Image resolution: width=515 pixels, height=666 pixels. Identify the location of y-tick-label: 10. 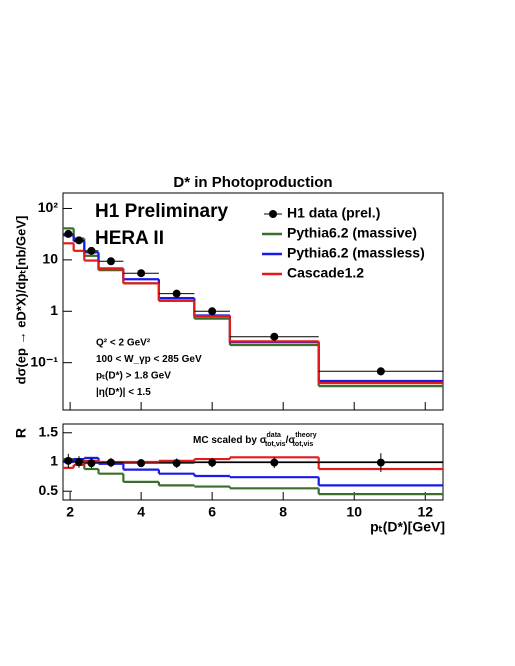
(50, 259).